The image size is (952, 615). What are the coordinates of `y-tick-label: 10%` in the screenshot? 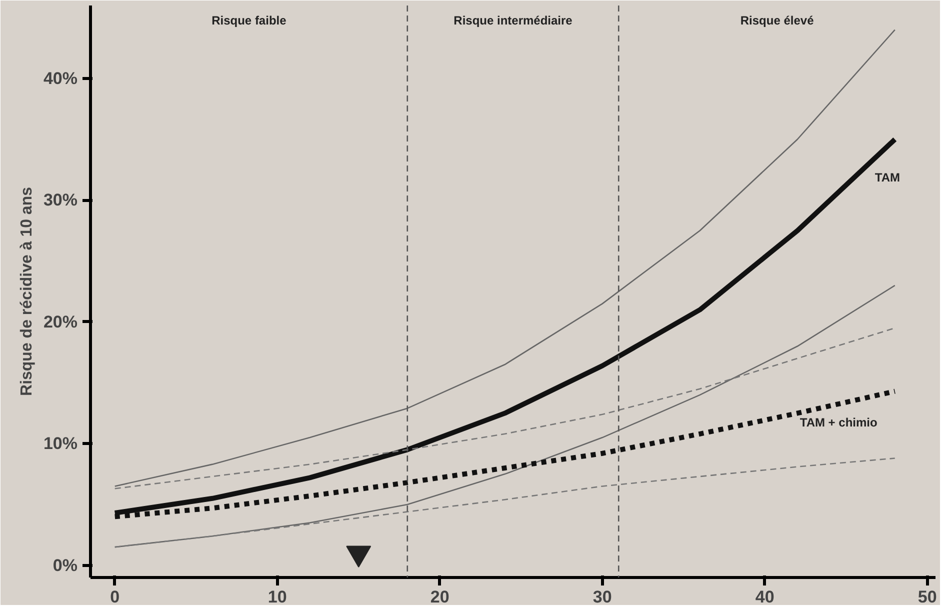 It's located at (60, 444).